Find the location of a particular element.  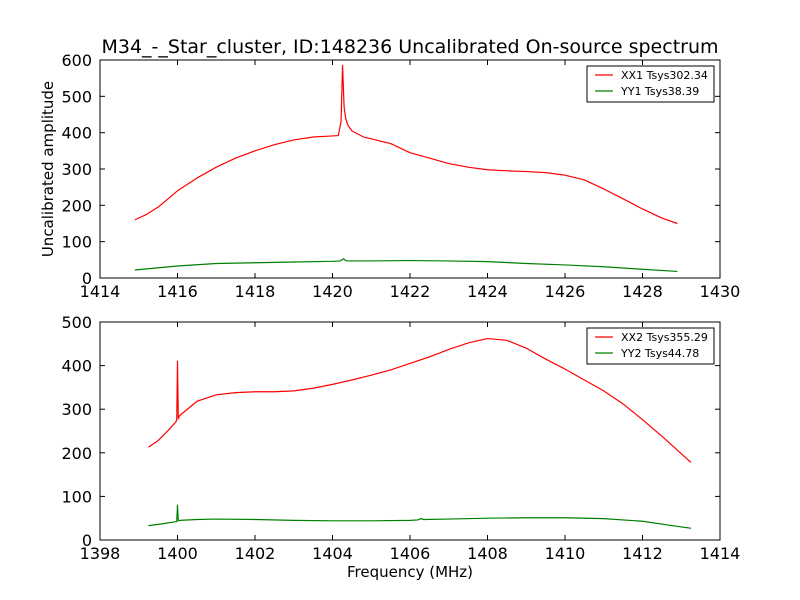

legend-label: XX1 Tsys302.34 is located at coordinates (664, 75).